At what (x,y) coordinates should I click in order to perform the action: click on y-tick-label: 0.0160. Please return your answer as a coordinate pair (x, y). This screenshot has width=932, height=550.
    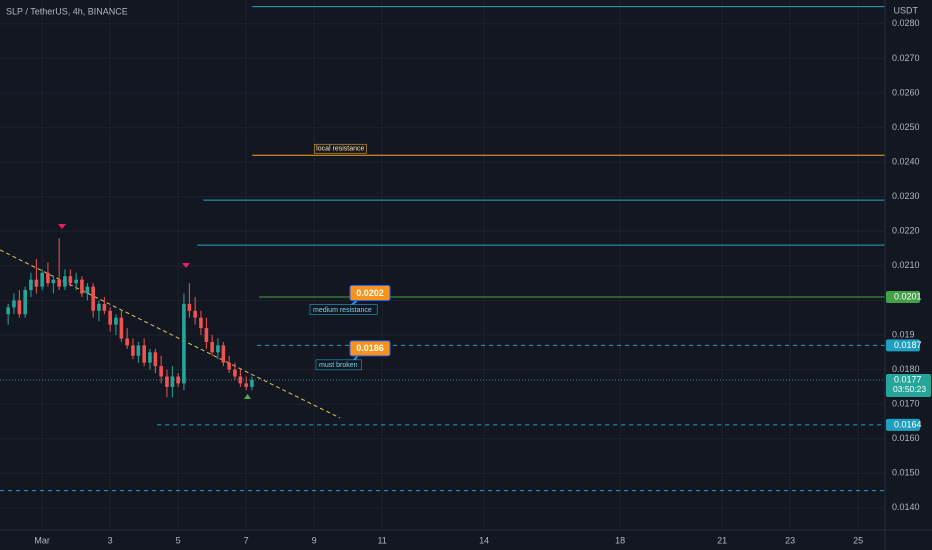
    Looking at the image, I should click on (906, 438).